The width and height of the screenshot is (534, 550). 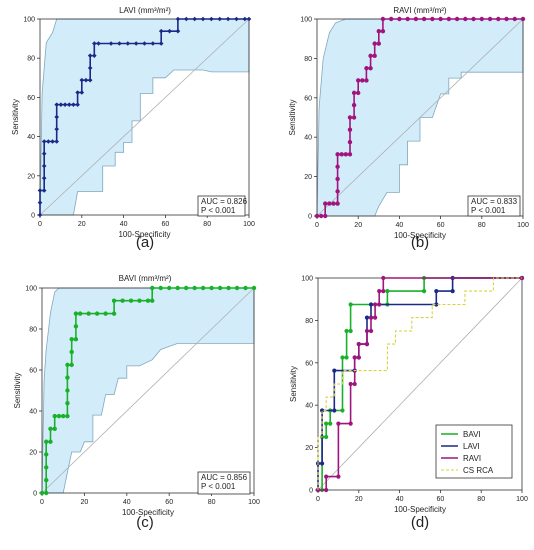 I want to click on y-axis-label: Sensitivity, so click(x=293, y=384).